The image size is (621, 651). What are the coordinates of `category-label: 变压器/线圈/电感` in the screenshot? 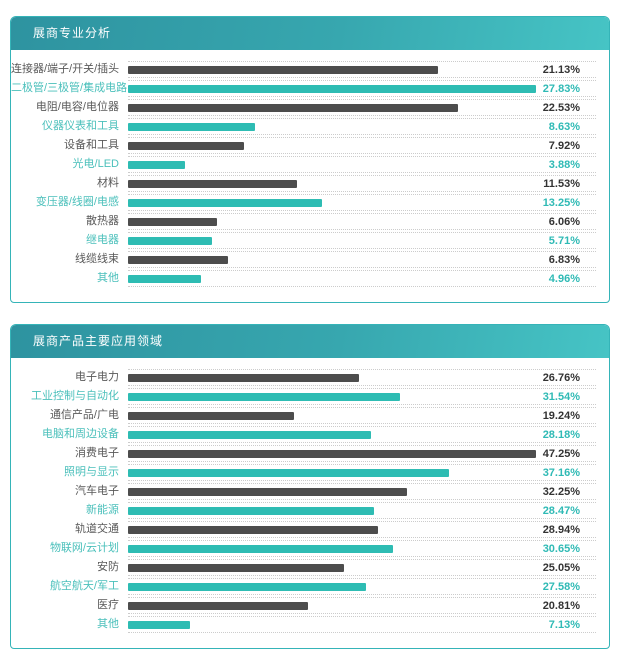 It's located at (77, 202).